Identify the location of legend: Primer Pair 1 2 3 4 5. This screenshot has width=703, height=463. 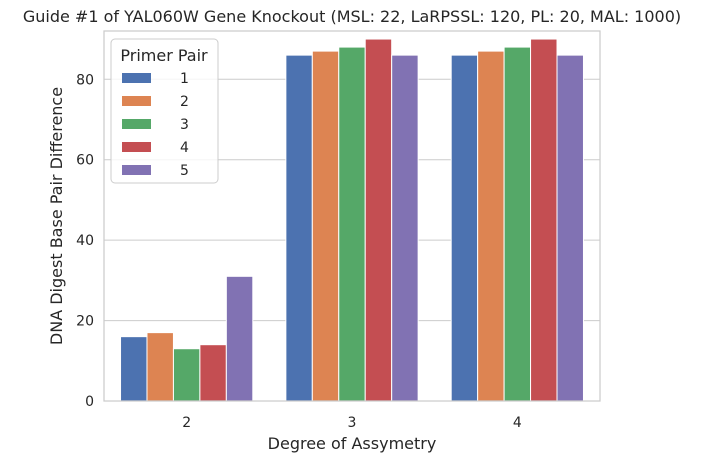
(164, 111).